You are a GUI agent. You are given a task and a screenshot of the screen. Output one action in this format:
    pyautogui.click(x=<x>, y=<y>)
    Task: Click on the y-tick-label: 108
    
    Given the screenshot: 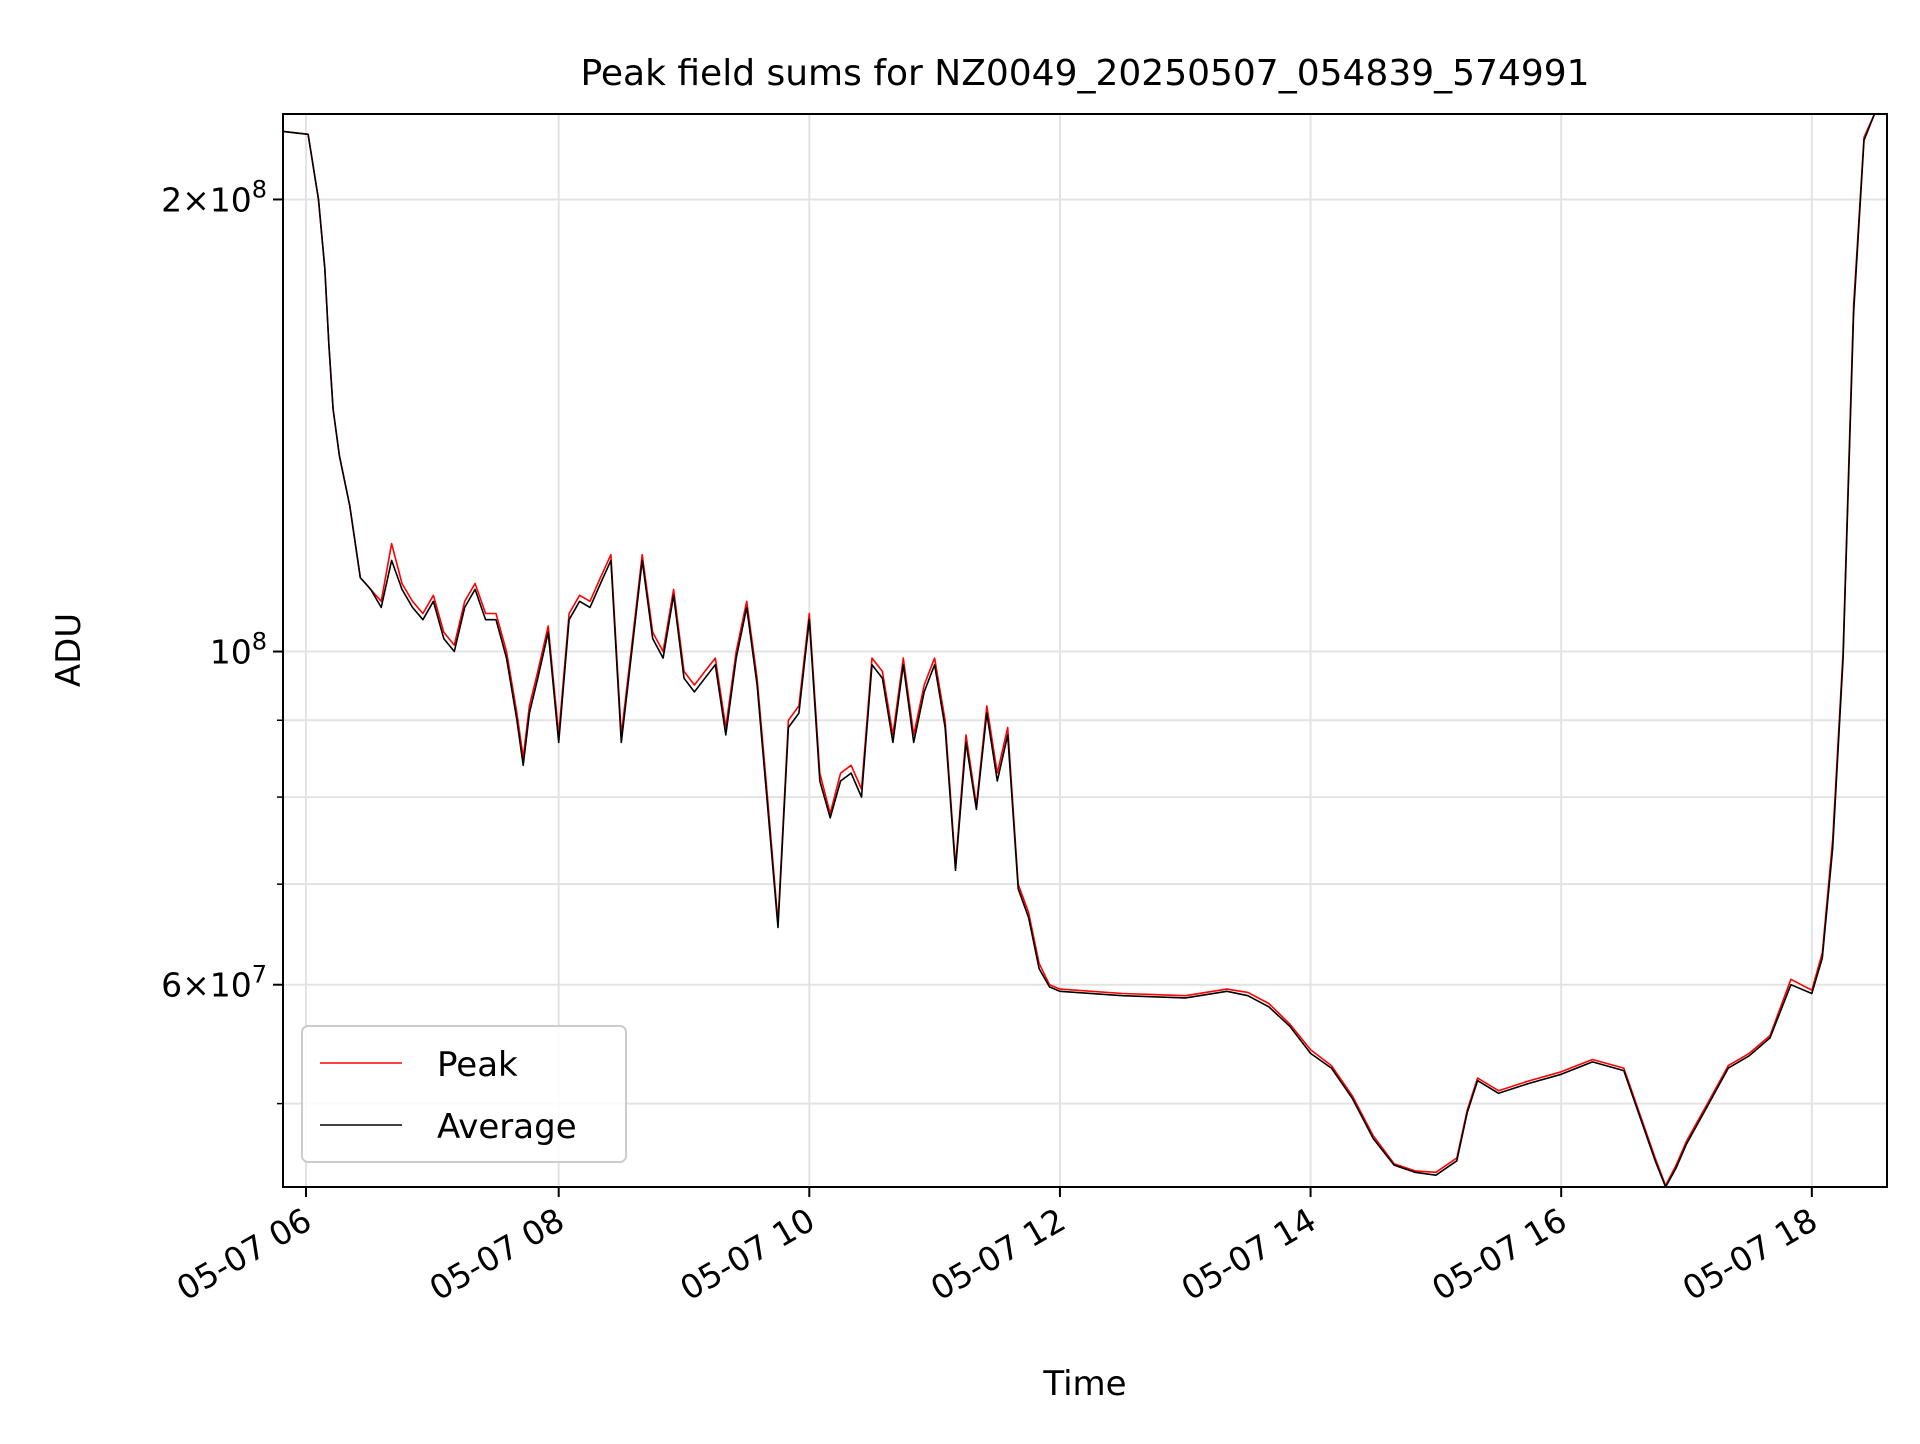 What is the action you would take?
    pyautogui.click(x=238, y=650)
    